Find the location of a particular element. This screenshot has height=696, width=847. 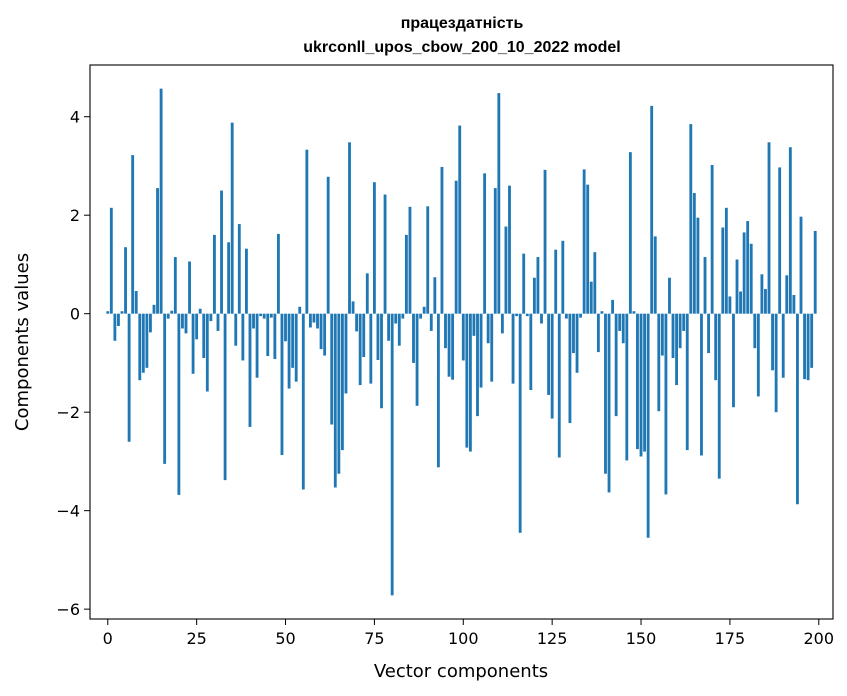

x-tick-label-200: 200 is located at coordinates (819, 638).